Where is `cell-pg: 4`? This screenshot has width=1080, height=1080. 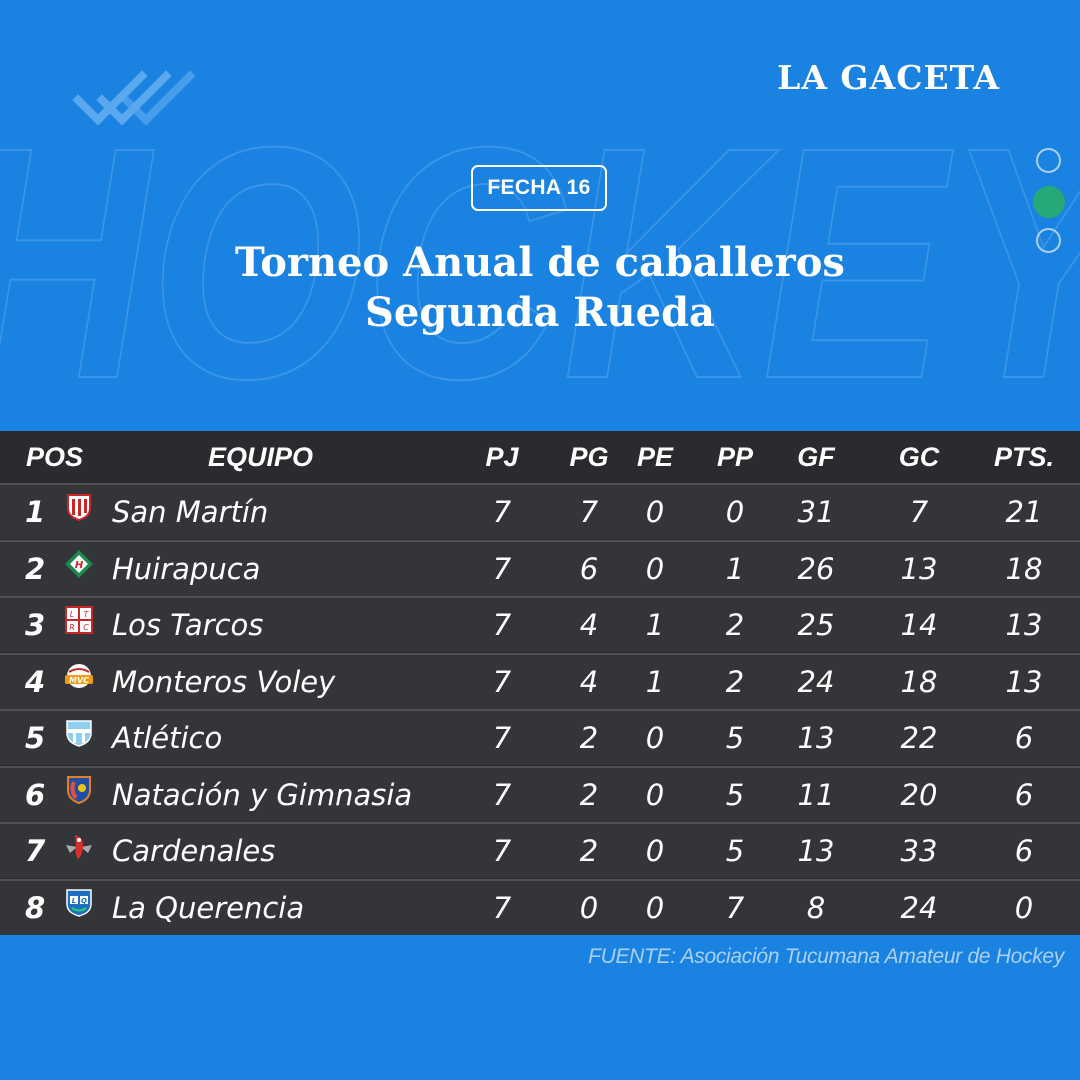 cell-pg: 4 is located at coordinates (589, 681).